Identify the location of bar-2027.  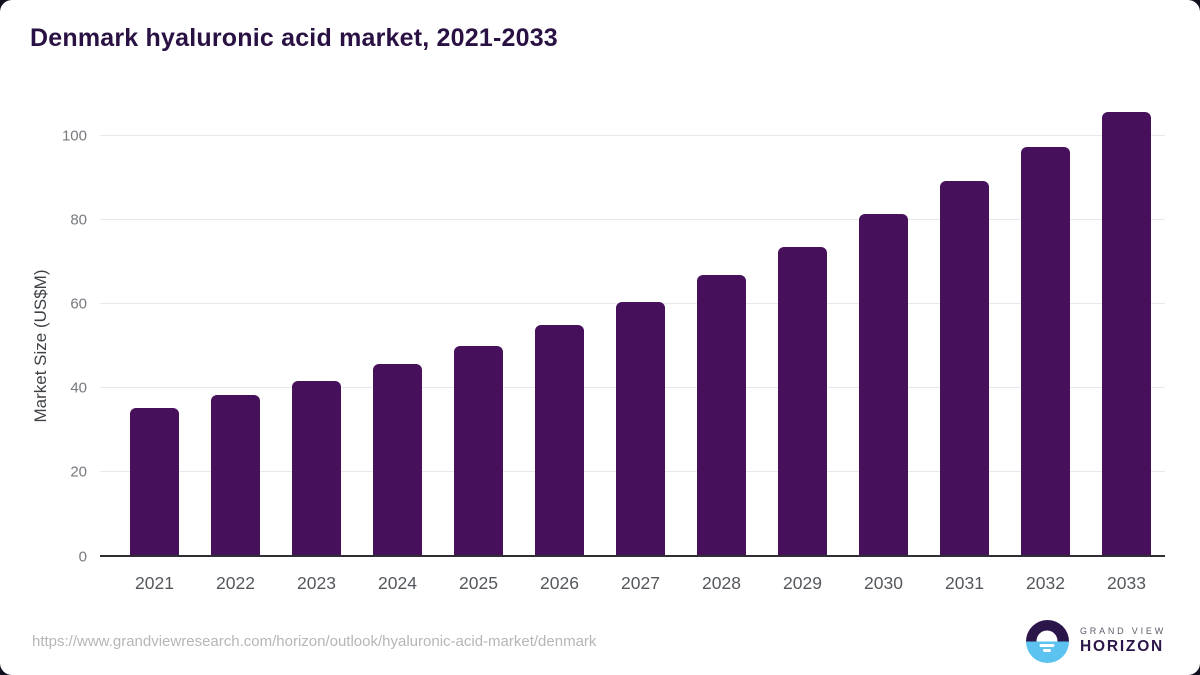
(640, 429).